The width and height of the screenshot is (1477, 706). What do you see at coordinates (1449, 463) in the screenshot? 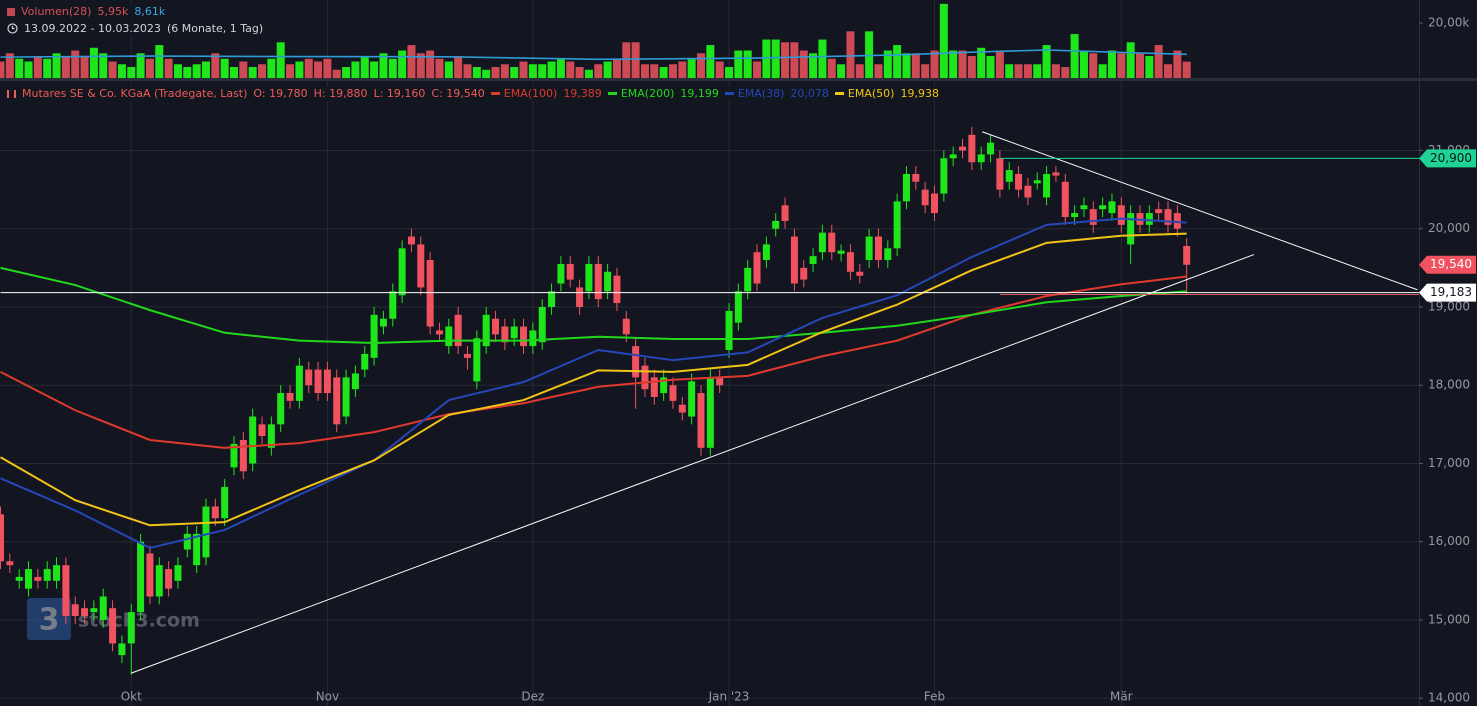
I see `y-tick-label: 17,000` at bounding box center [1449, 463].